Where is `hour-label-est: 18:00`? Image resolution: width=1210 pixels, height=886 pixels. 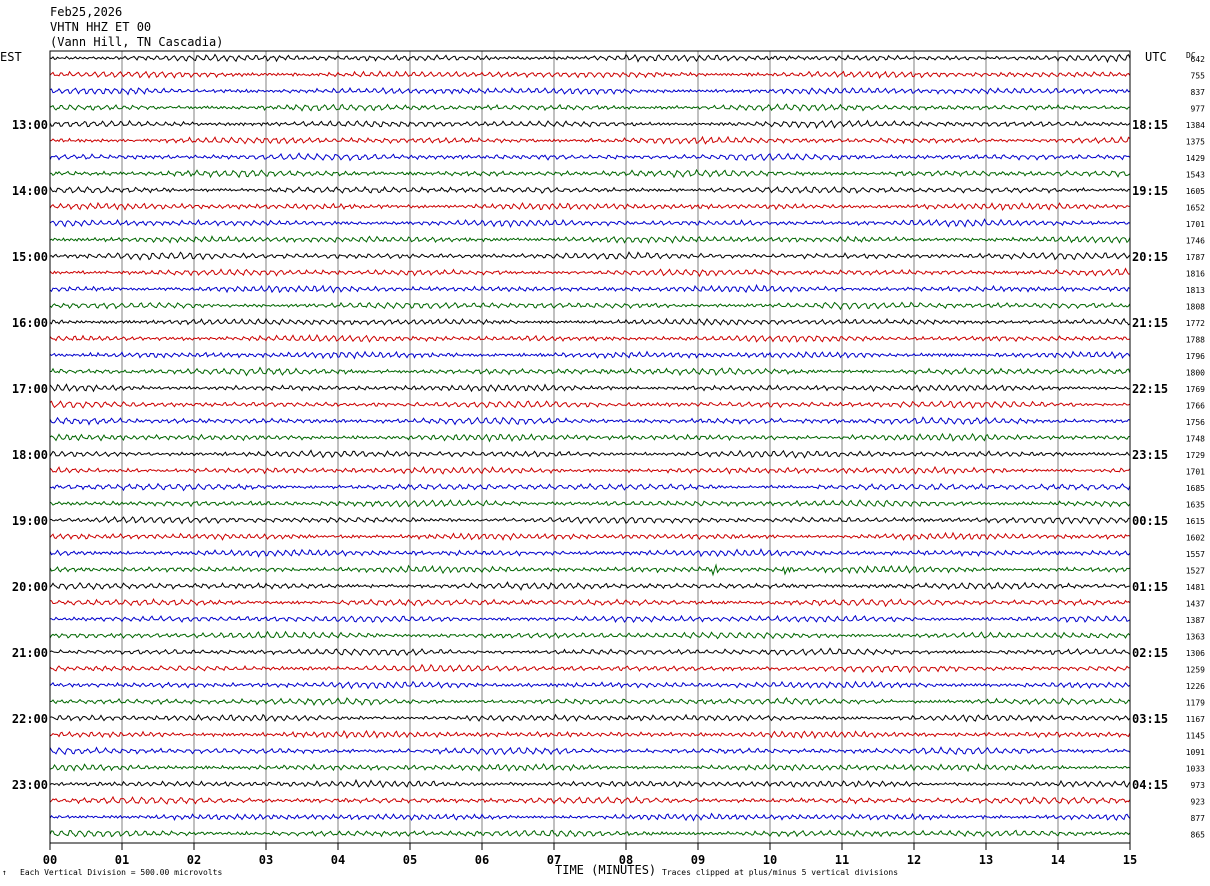
hour-label-est: 18:00 is located at coordinates (30, 455).